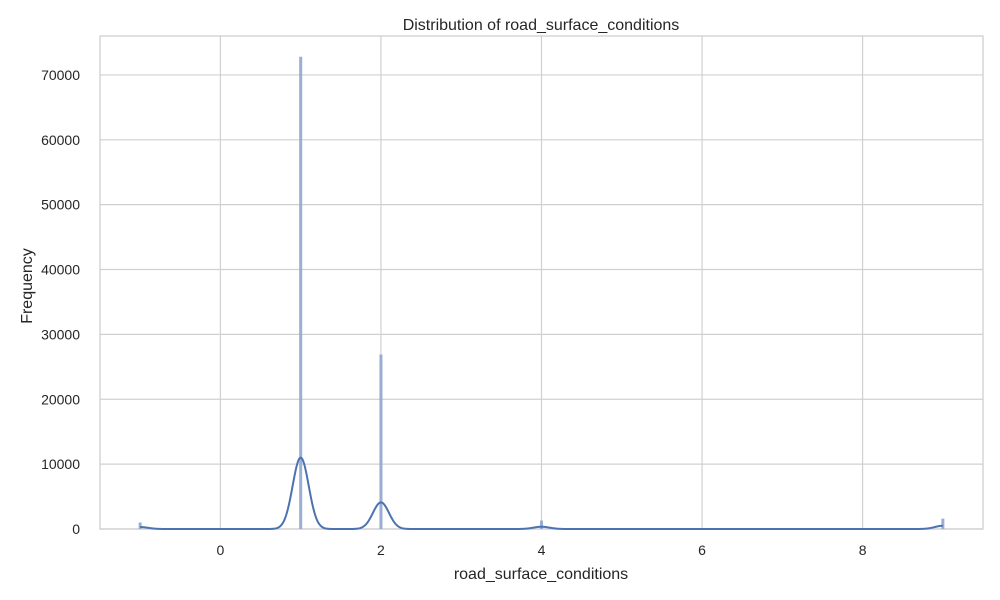  I want to click on x-tick-label-2: 4, so click(542, 550).